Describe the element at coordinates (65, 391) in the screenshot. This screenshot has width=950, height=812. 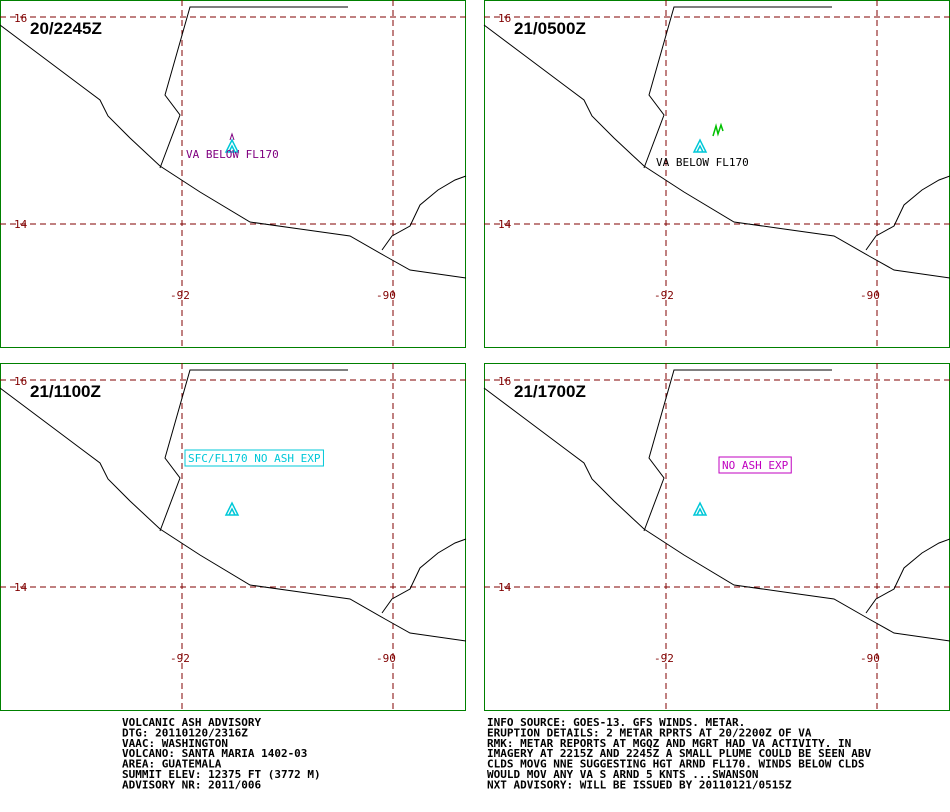
I see `valid-time: 21/1100Z` at that location.